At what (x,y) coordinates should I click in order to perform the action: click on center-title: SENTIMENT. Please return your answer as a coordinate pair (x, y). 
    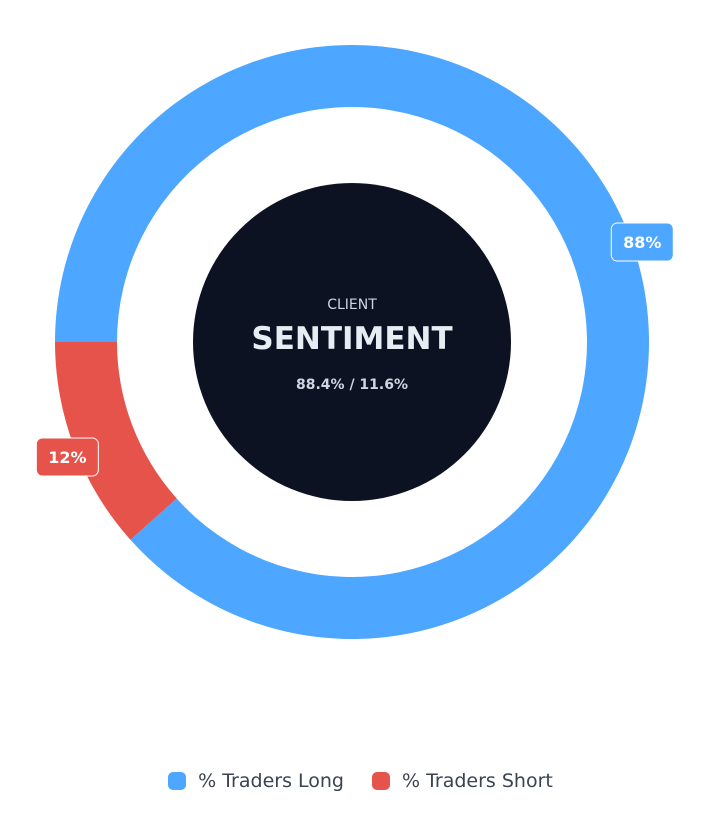
    Looking at the image, I should click on (351, 339).